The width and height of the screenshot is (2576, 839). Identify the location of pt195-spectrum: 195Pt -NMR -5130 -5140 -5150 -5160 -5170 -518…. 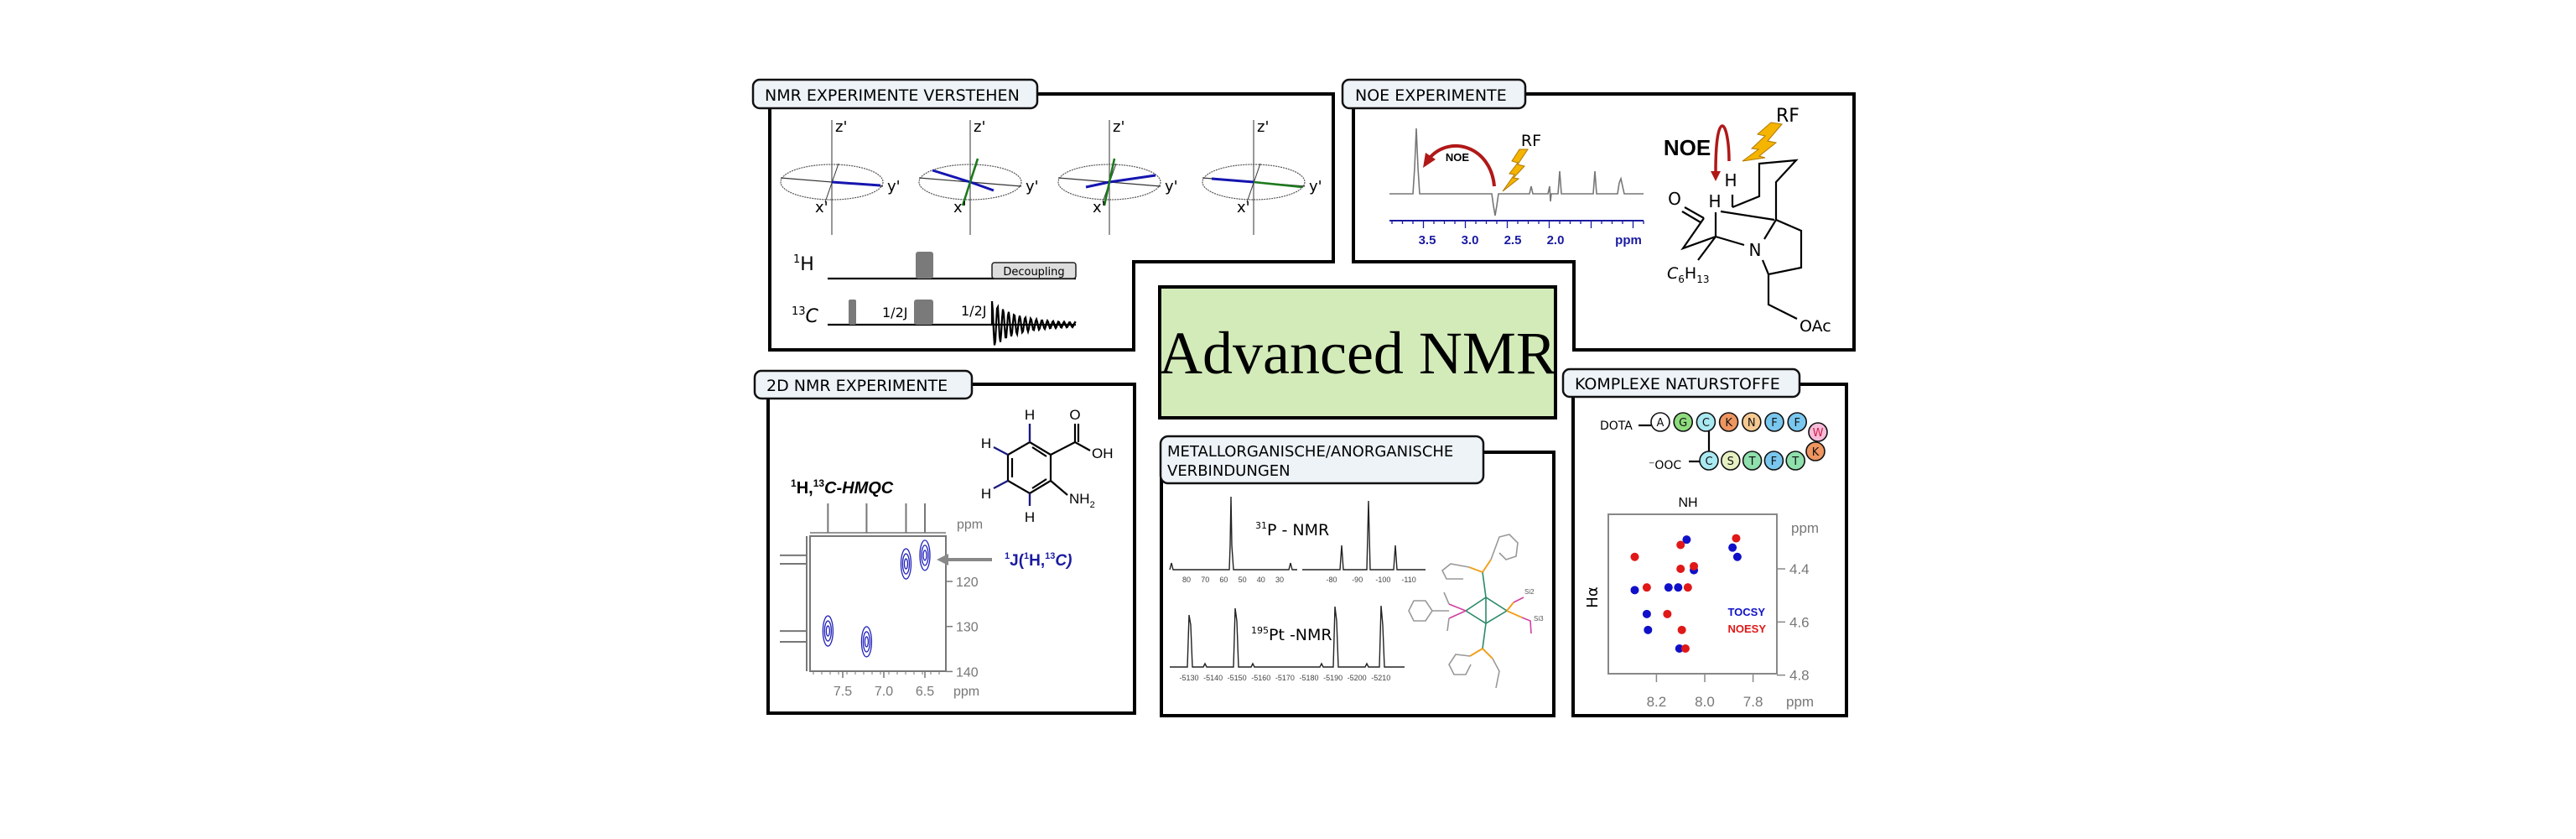
(1287, 643).